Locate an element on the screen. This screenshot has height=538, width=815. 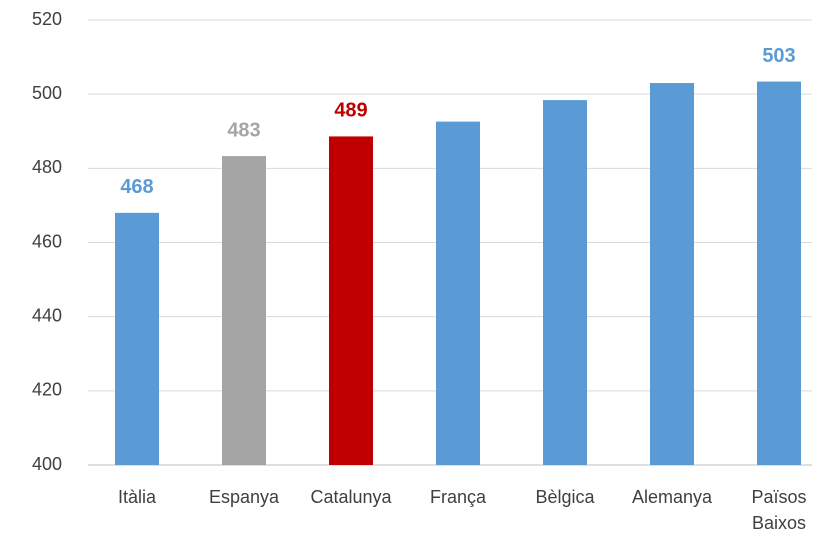
data-label: 489 is located at coordinates (350, 111).